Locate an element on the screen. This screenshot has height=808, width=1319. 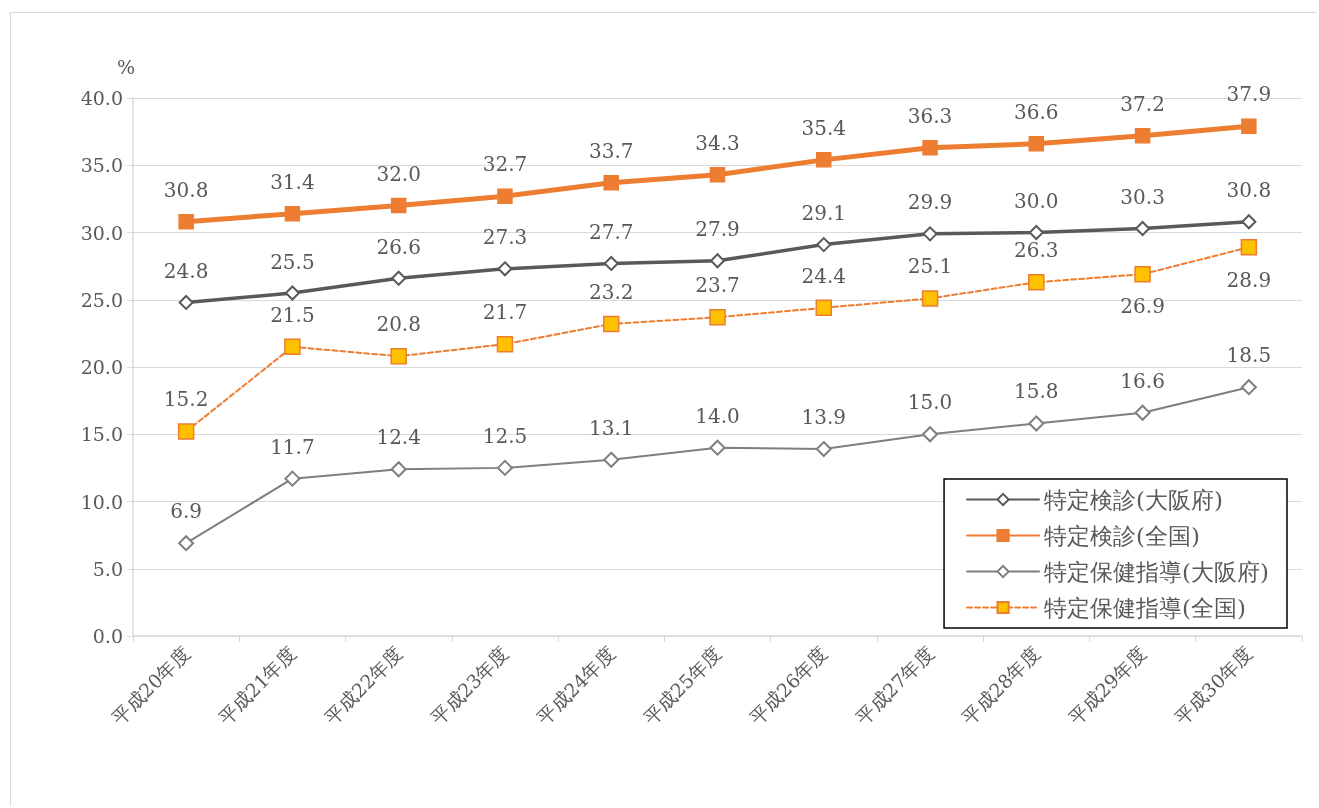
data-label: 12.4 is located at coordinates (398, 437).